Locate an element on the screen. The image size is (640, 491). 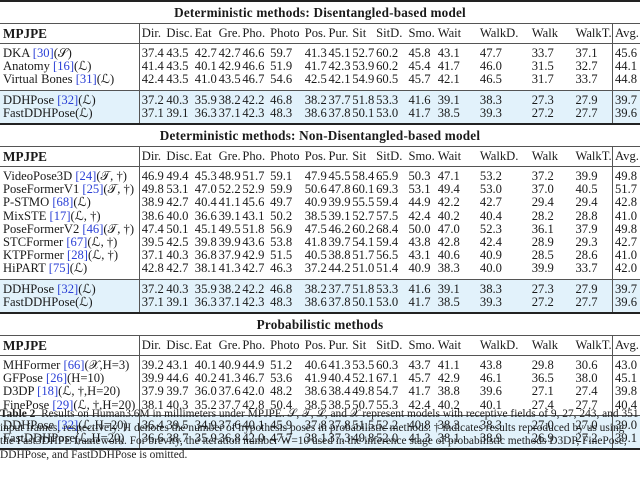
value-cell: 39.7 is located at coordinates (177, 391).